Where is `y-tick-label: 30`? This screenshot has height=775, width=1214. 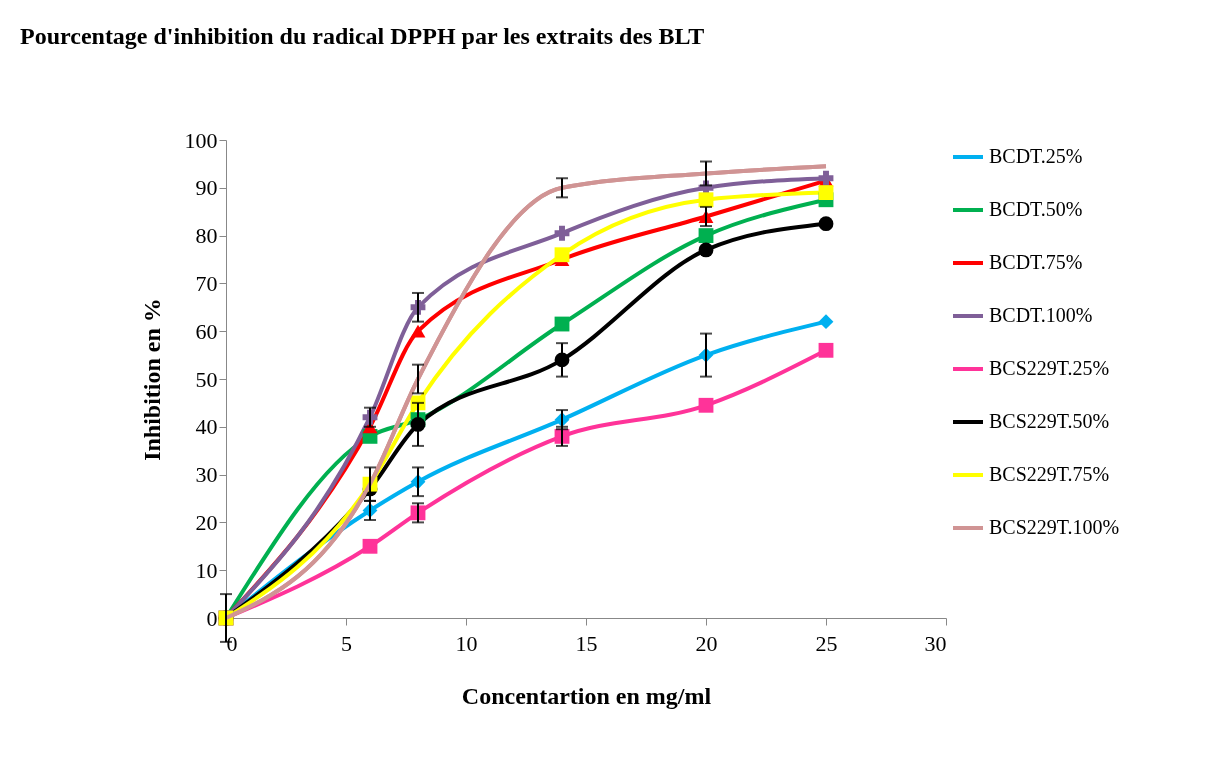 y-tick-label: 30 is located at coordinates (206, 475).